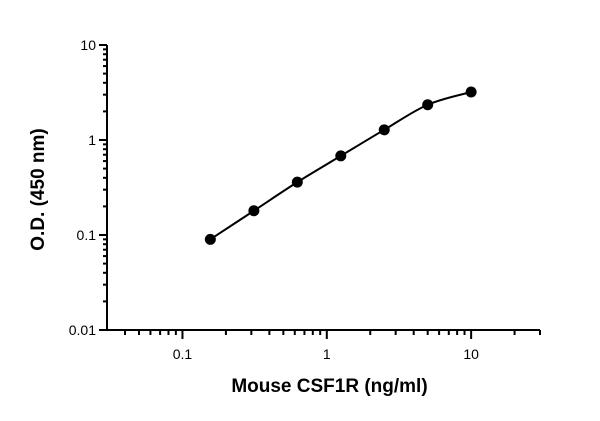  Describe the element at coordinates (87, 235) in the screenshot. I see `y-tick-label: 0.1` at that location.